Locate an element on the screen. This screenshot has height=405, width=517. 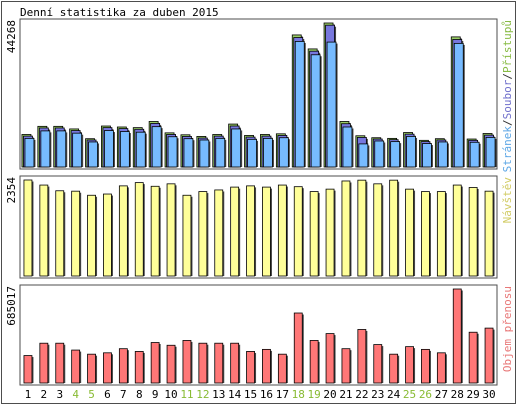
x-tick-label: 23 is located at coordinates (377, 394).